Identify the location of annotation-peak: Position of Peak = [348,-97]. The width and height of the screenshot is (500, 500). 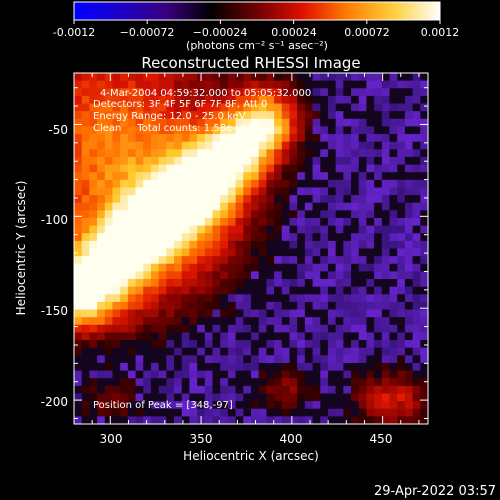
(163, 405).